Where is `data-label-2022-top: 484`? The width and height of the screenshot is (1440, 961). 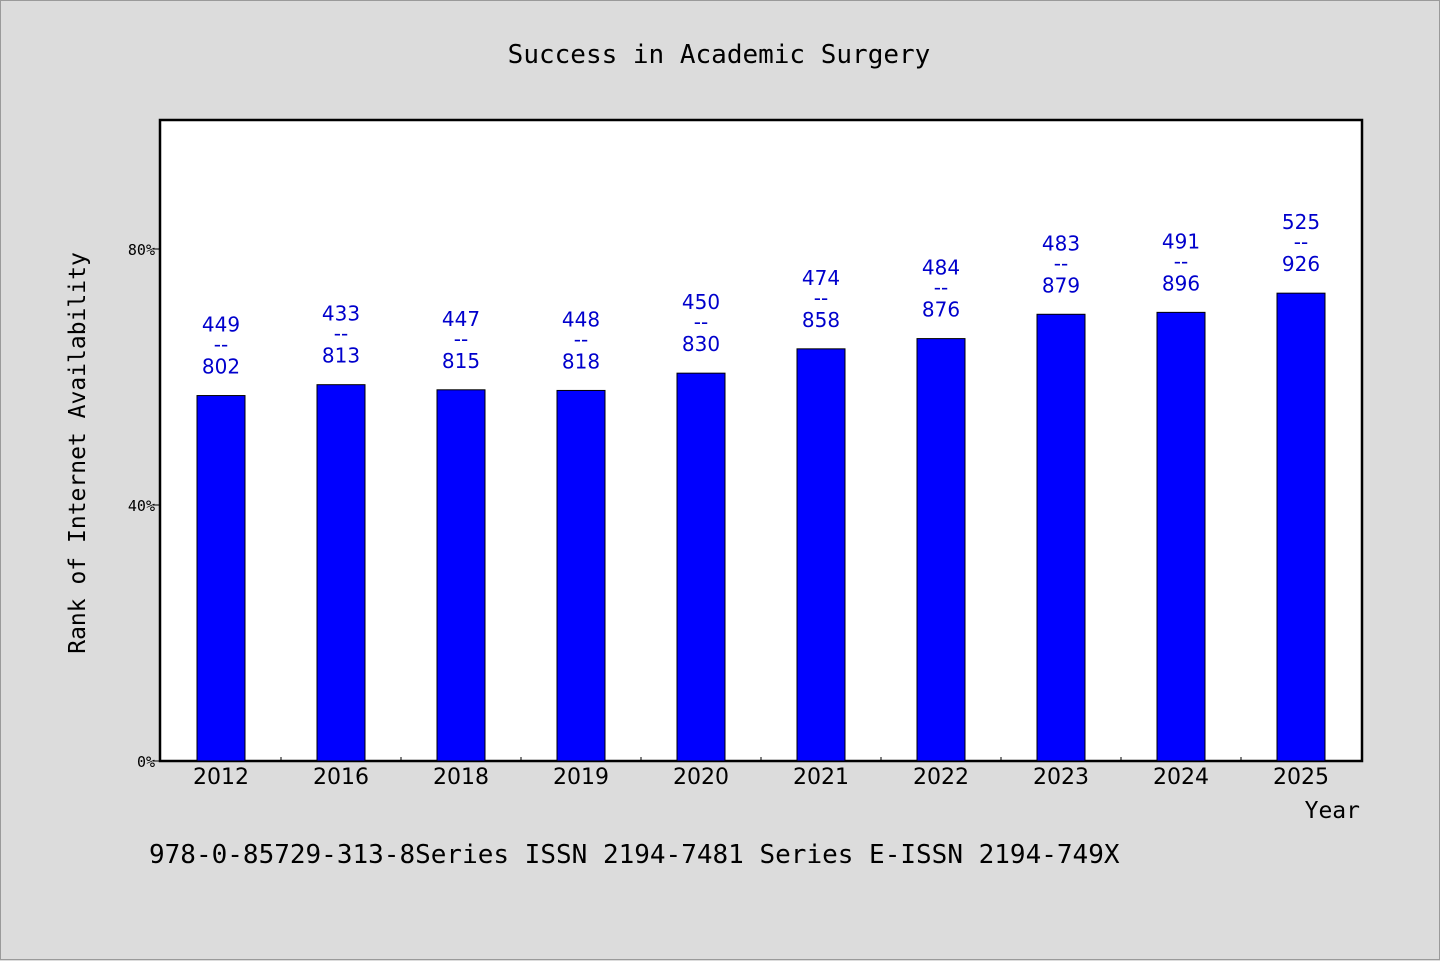
data-label-2022-top: 484 is located at coordinates (941, 268).